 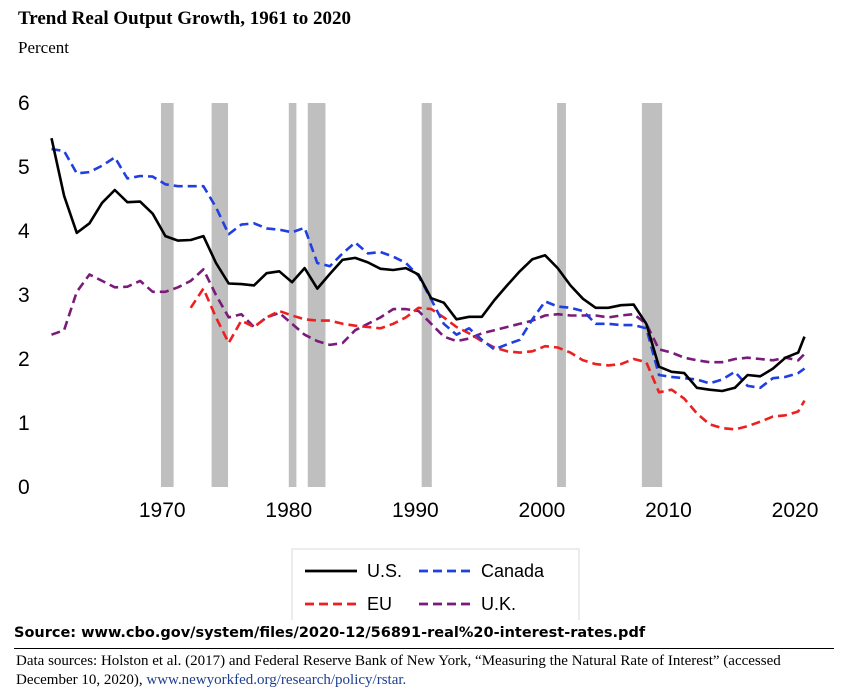 I want to click on x-tick-label: 1980, so click(x=288, y=510).